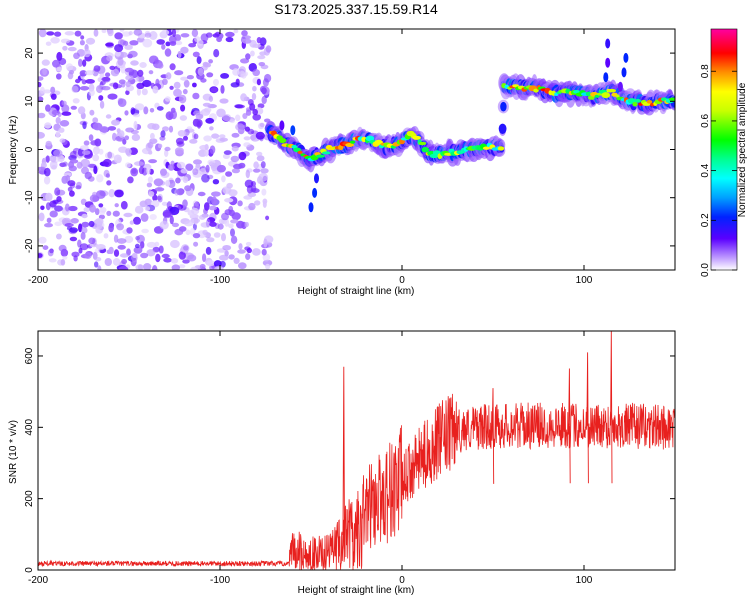 The image size is (750, 600). I want to click on chart-title: S173.2025.337.15.59.R14, so click(356, 9).